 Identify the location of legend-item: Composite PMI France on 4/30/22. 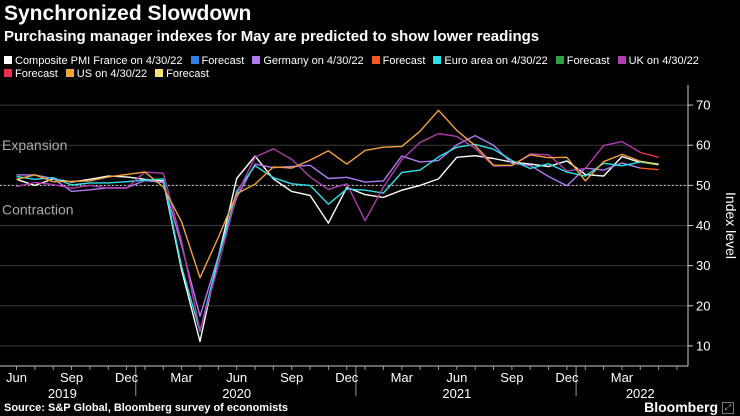
(93, 61).